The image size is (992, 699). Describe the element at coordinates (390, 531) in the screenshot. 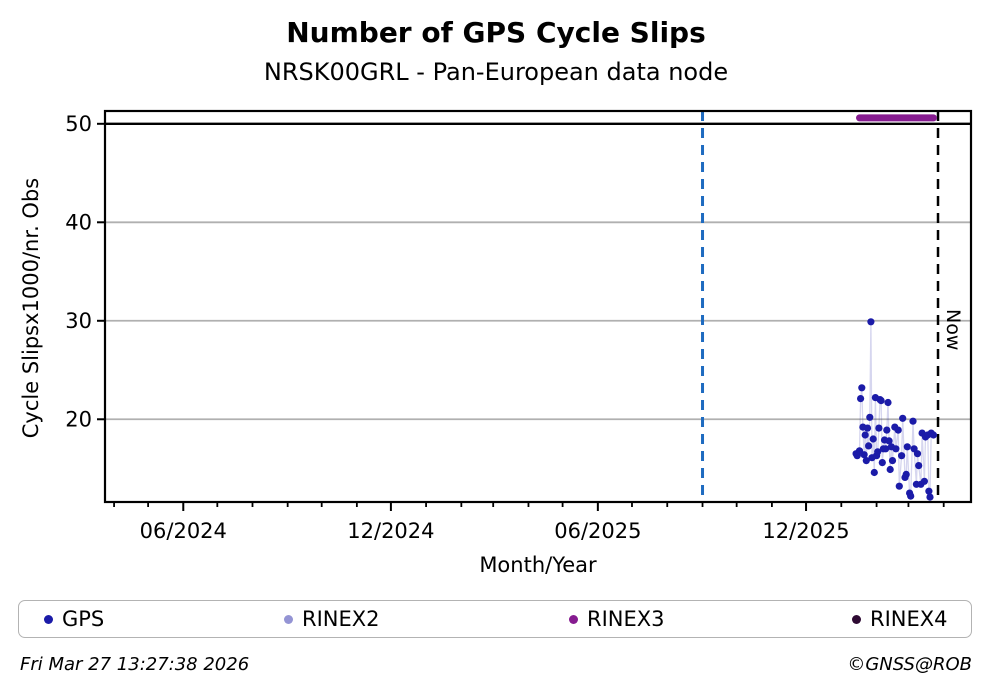

I see `x-tick-label: 12/2024` at that location.